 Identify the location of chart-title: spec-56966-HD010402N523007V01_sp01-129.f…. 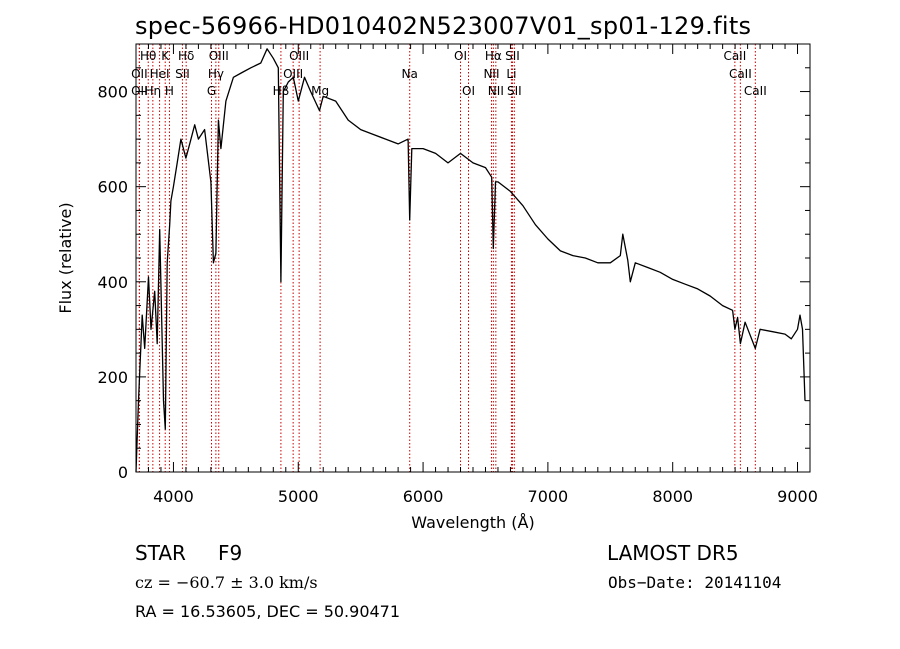
(443, 26).